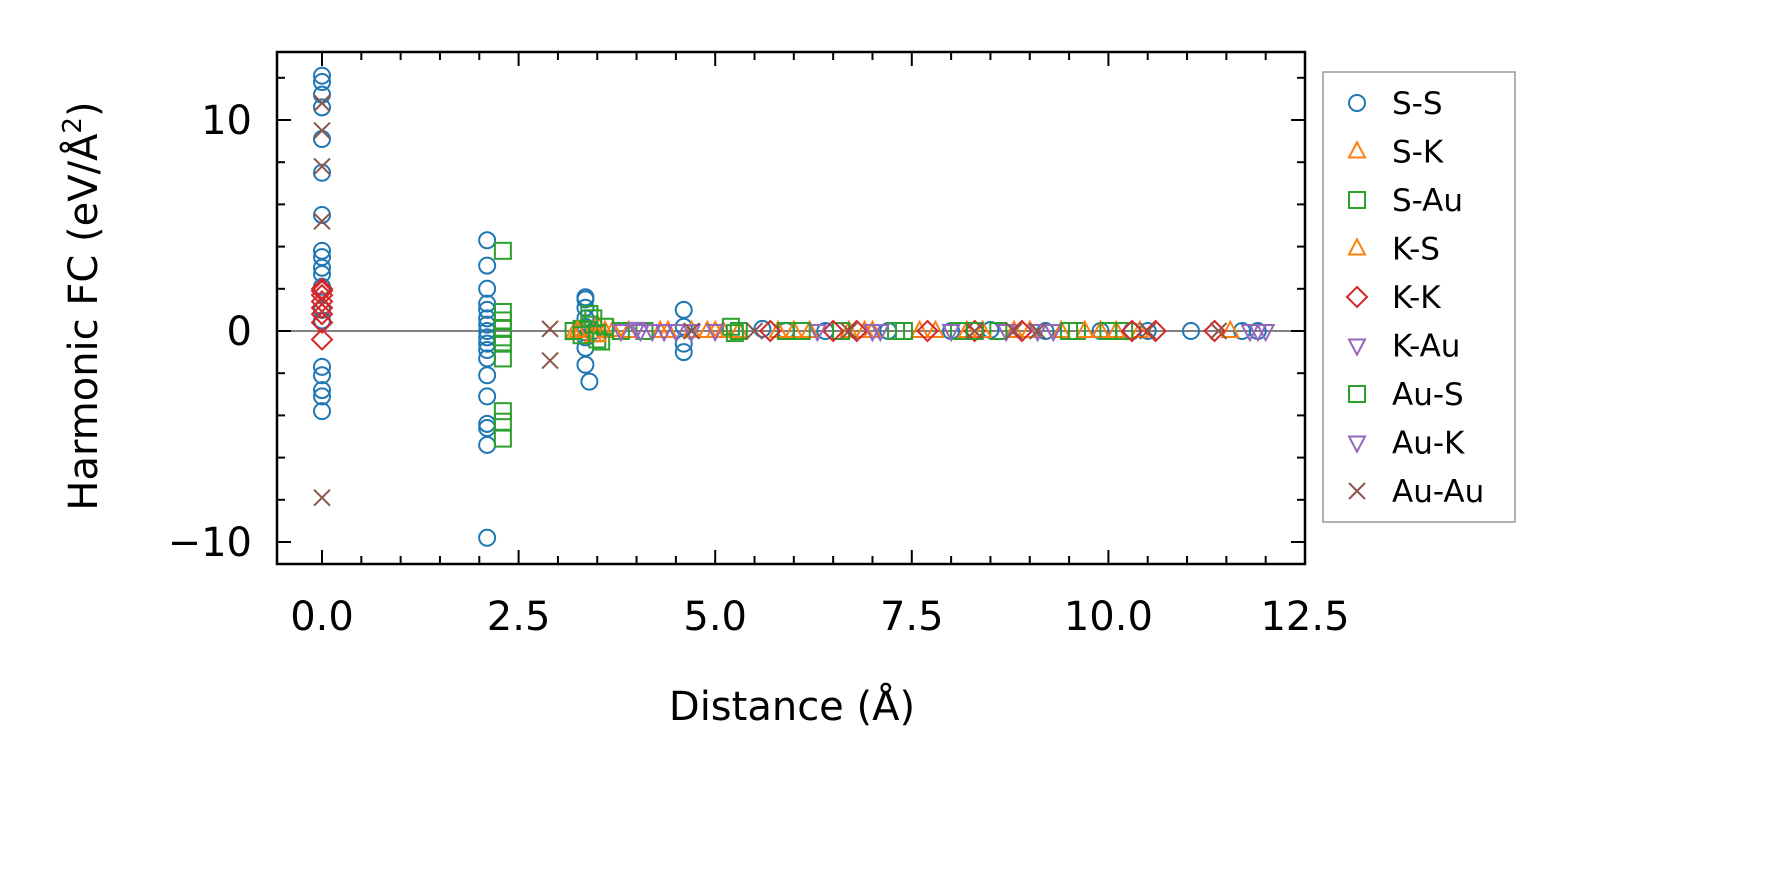  What do you see at coordinates (1403, 347) in the screenshot?
I see `legend-item-k-au: K-Au` at bounding box center [1403, 347].